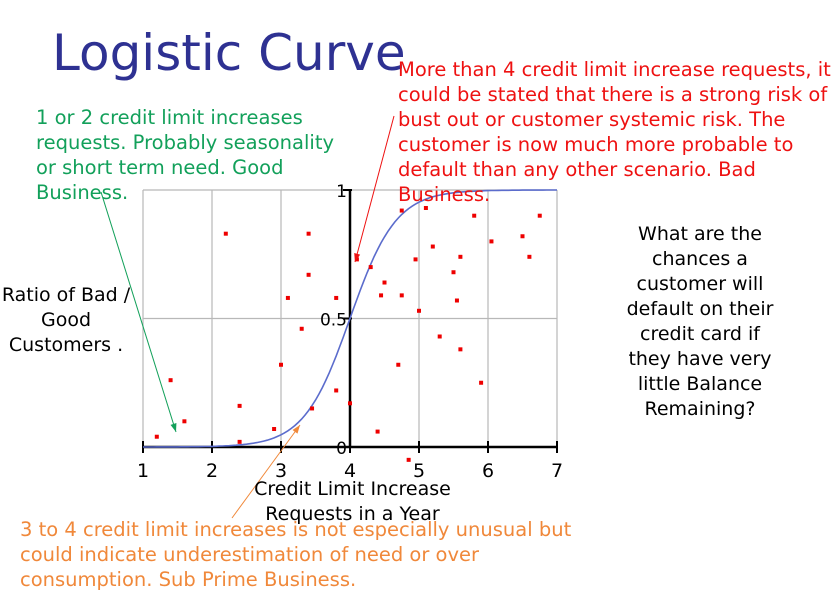 This screenshot has width=840, height=595. Describe the element at coordinates (341, 449) in the screenshot. I see `y-tick-label: 0` at that location.